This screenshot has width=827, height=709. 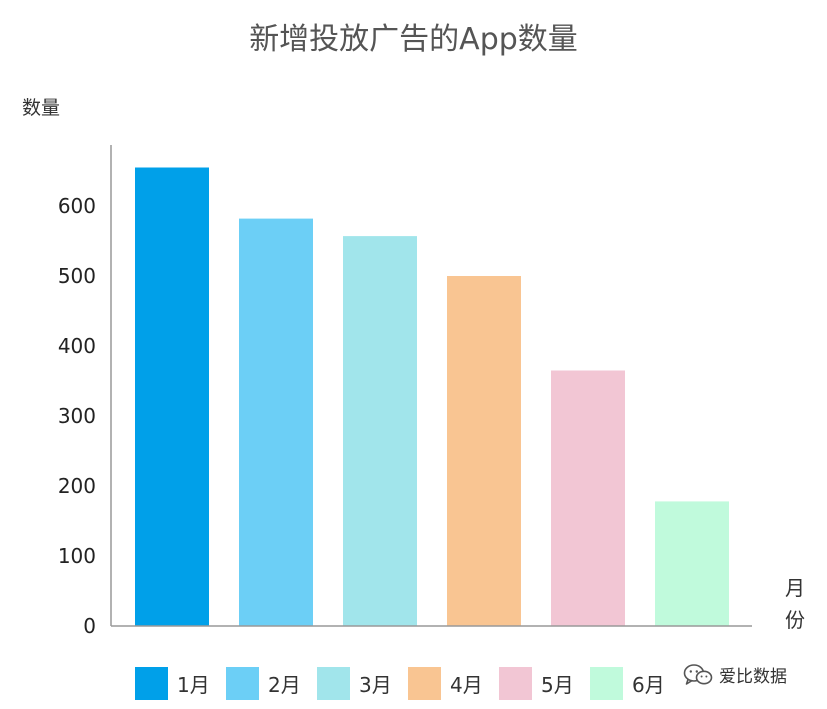 I want to click on y-ticks-group: 0 100 200 300 400 500 600, so click(x=77, y=416).